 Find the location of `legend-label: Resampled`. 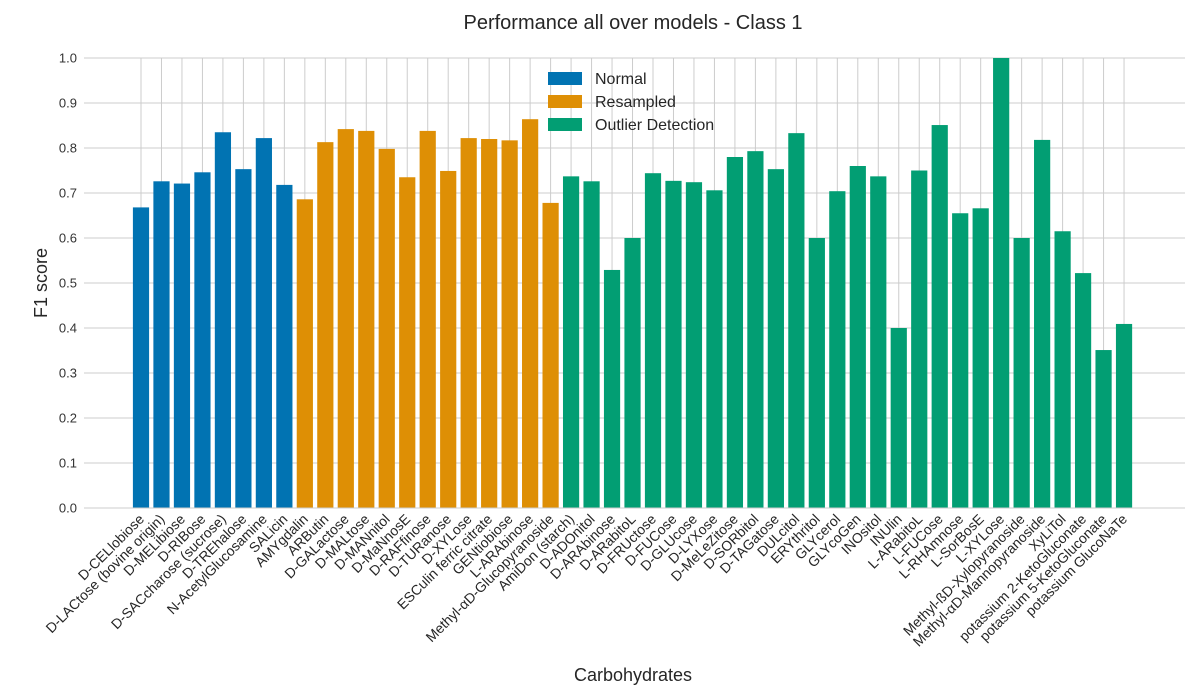

legend-label: Resampled is located at coordinates (635, 102).